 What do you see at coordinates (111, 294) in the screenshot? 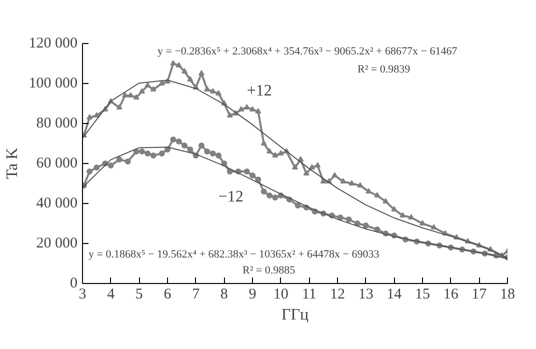
I see `x-tick-label: 4` at bounding box center [111, 294].